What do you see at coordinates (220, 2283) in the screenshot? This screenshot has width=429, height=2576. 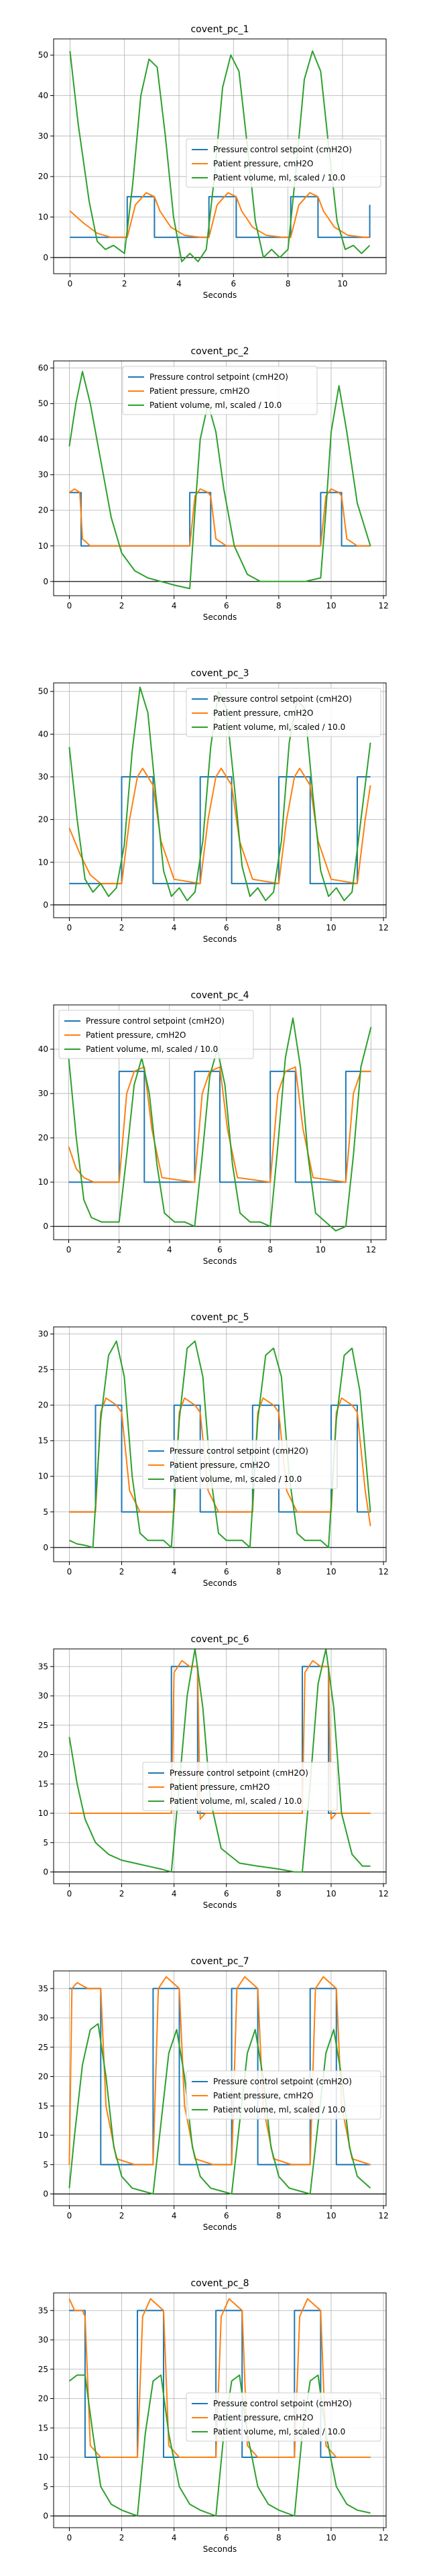 I see `chart-title: covent_pc_8` at bounding box center [220, 2283].